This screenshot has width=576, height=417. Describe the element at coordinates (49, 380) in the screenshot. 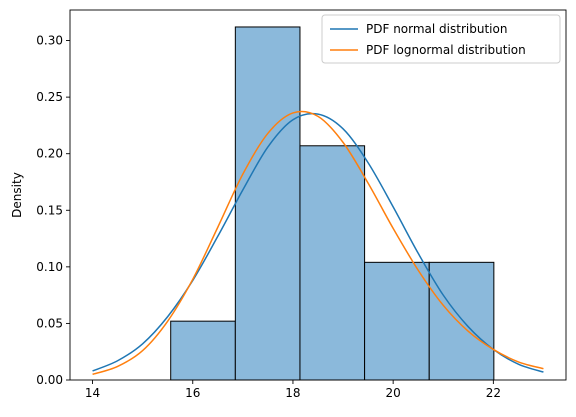

I see `y-tick-label: 0.00` at that location.